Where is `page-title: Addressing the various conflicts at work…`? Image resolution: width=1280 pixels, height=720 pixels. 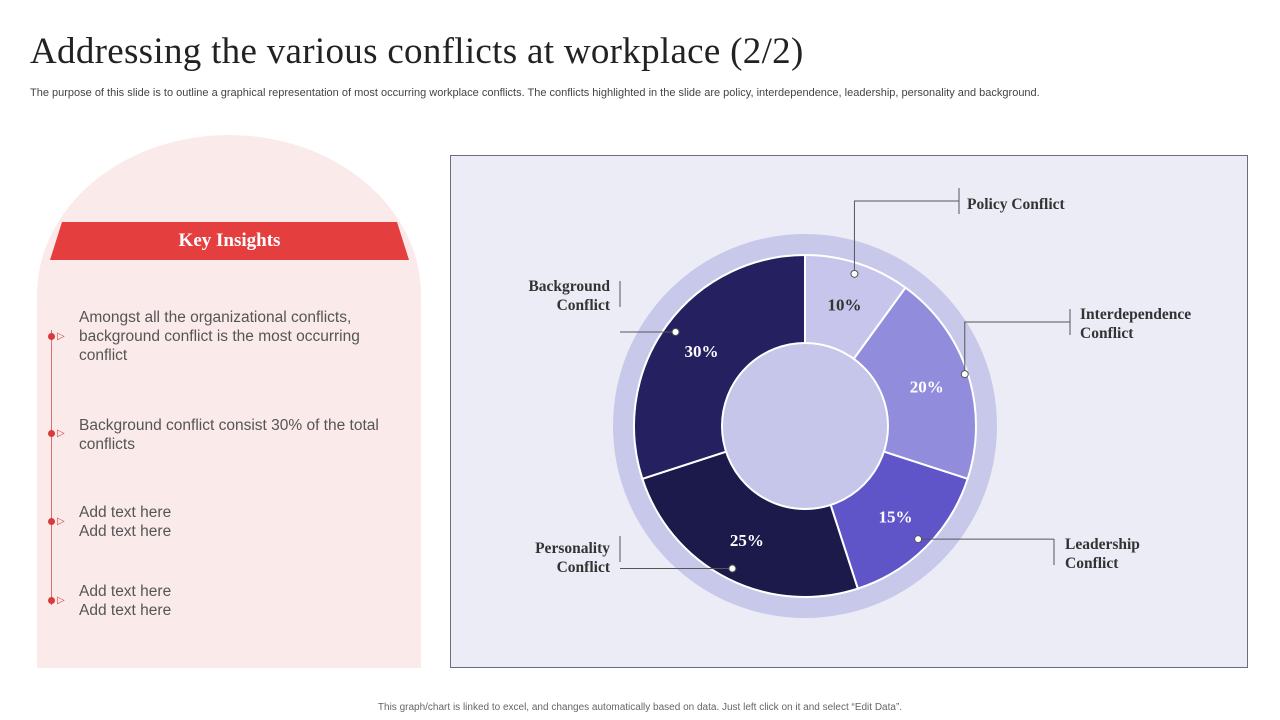
page-title: Addressing the various conflicts at work… is located at coordinates (417, 51).